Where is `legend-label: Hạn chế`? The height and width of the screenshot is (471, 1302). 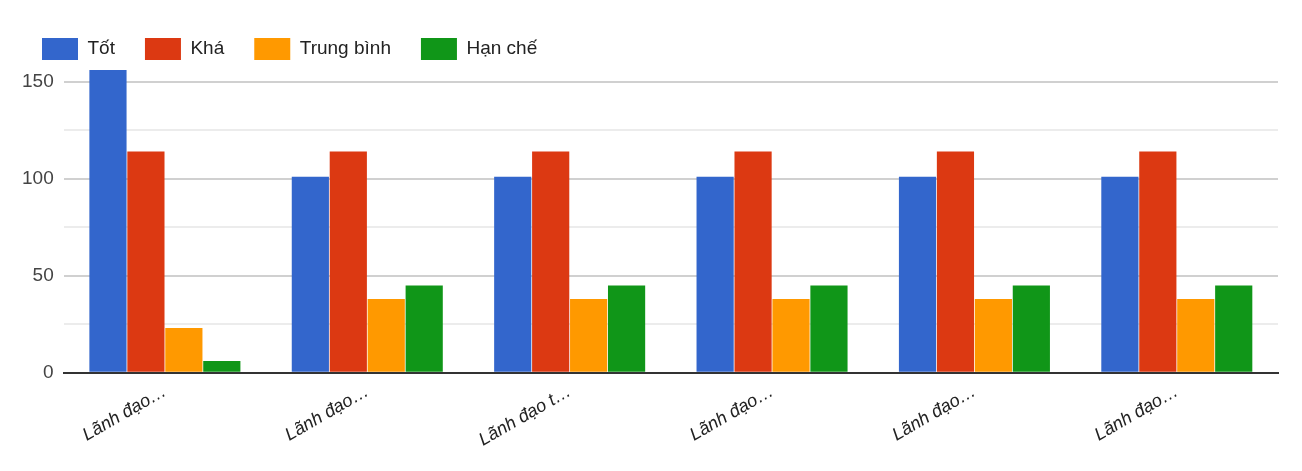
legend-label: Hạn chế is located at coordinates (502, 48).